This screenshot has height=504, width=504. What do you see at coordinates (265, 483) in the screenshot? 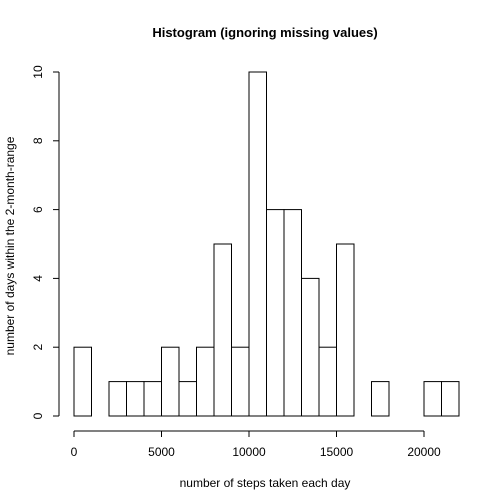
I see `x-axis-label: number of steps taken each day` at bounding box center [265, 483].